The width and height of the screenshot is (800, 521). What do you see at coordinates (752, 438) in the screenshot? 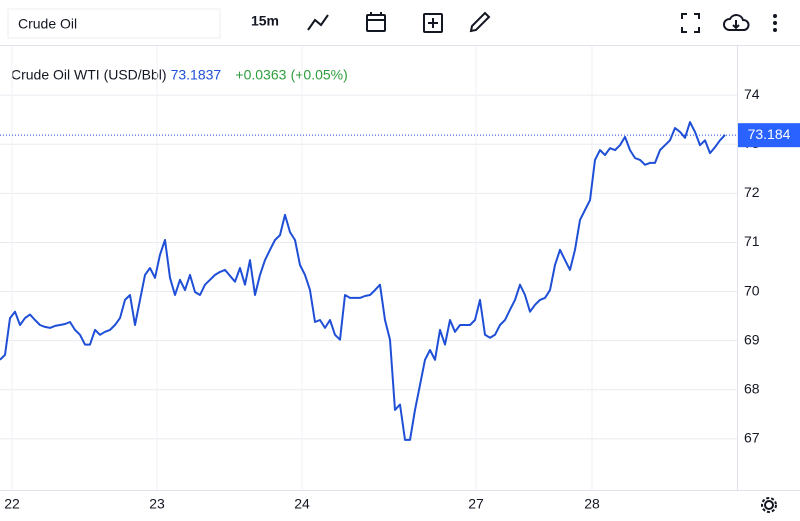
I see `y-tick-label: 67` at bounding box center [752, 438].